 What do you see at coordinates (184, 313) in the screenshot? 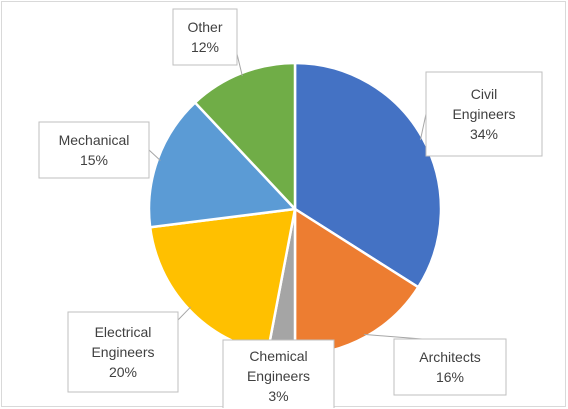
I see `leader-line-electrical-engineers` at bounding box center [184, 313].